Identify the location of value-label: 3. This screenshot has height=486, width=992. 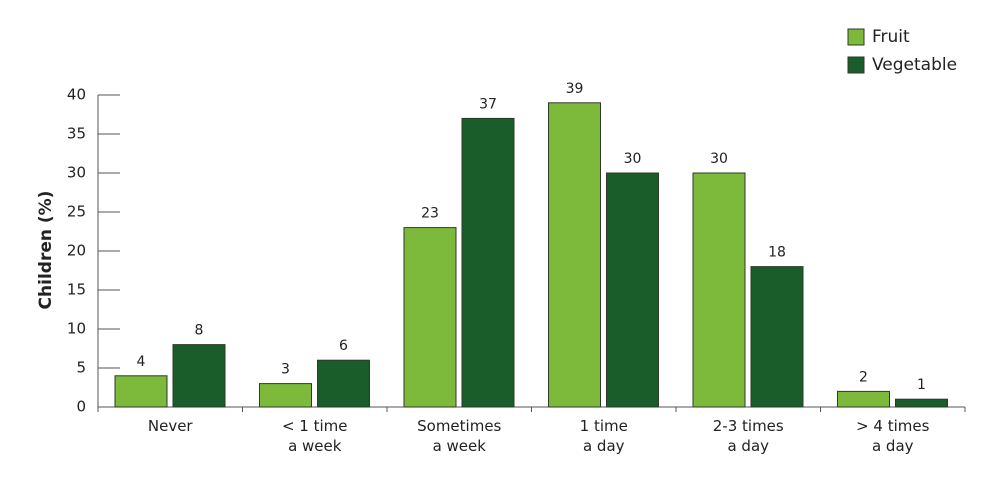
(285, 370).